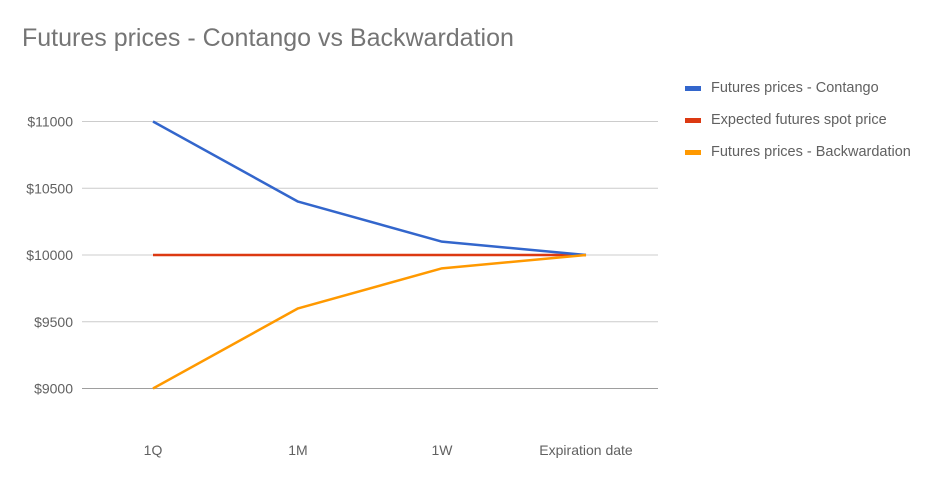 This screenshot has height=482, width=949. I want to click on x-tick-label: Expiration date, so click(586, 450).